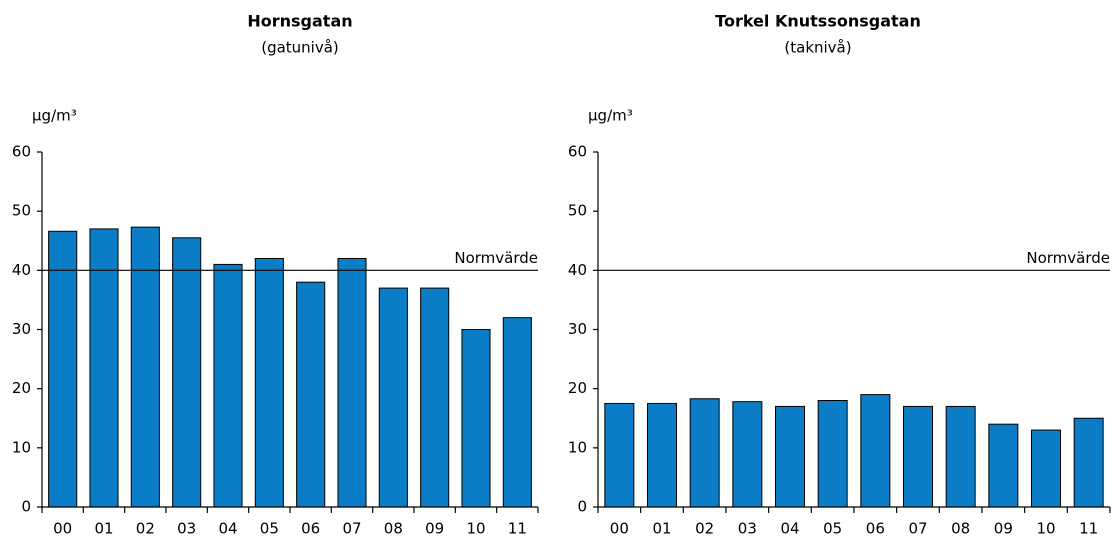 Image resolution: width=1113 pixels, height=541 pixels. I want to click on chart-subtitle: (gatunivå), so click(300, 48).